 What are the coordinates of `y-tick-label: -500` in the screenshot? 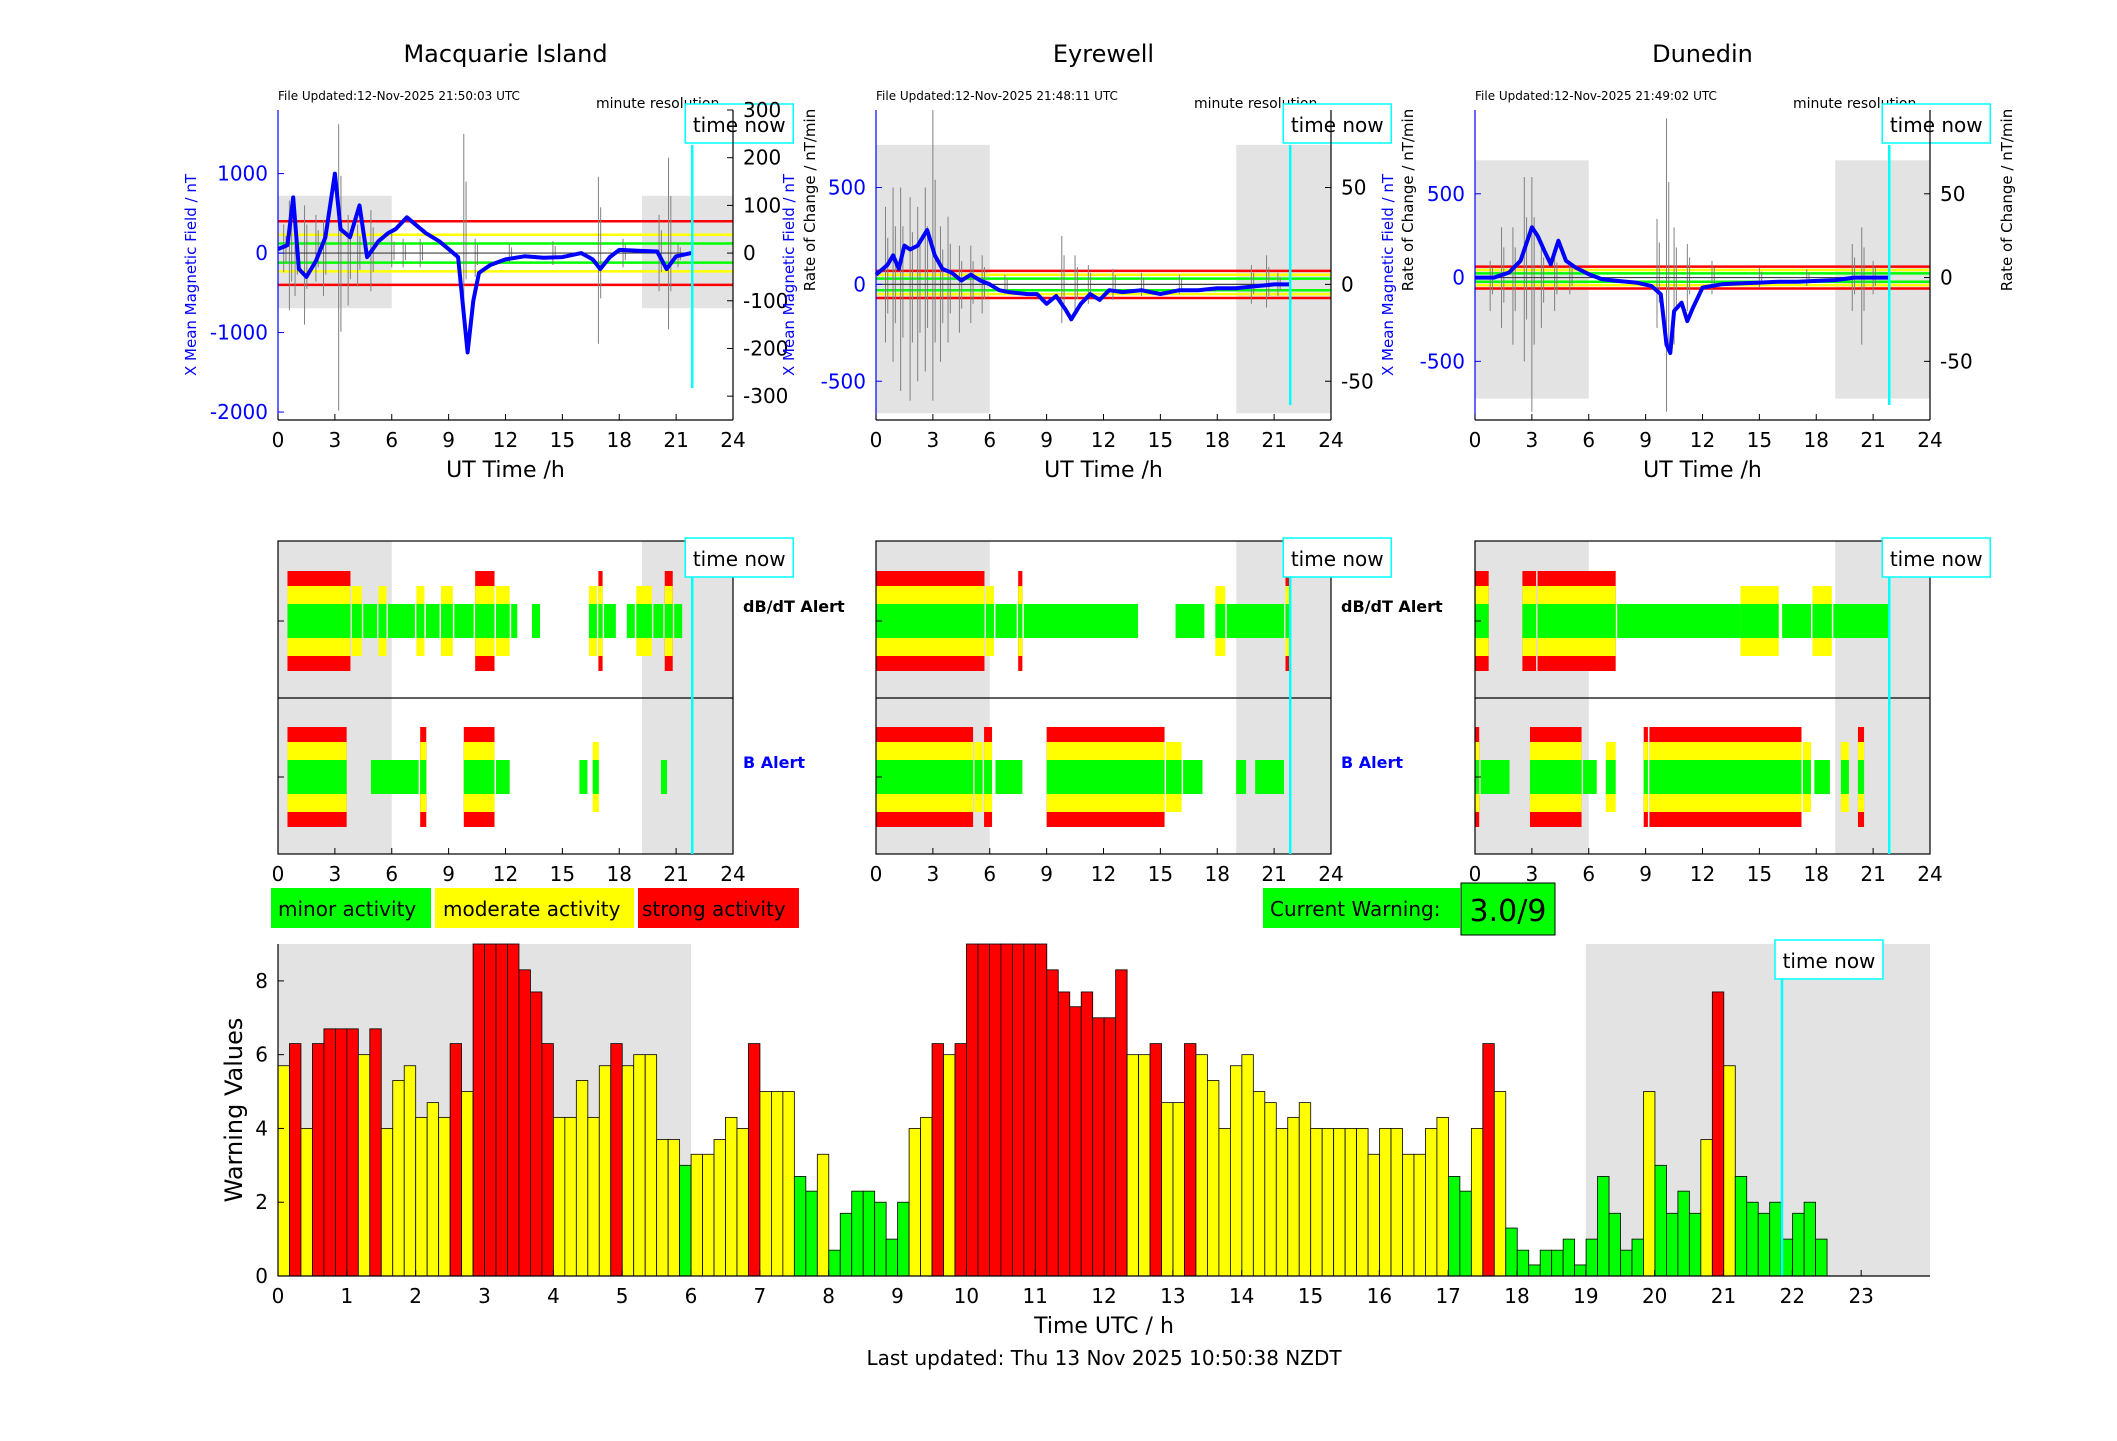 It's located at (843, 381).